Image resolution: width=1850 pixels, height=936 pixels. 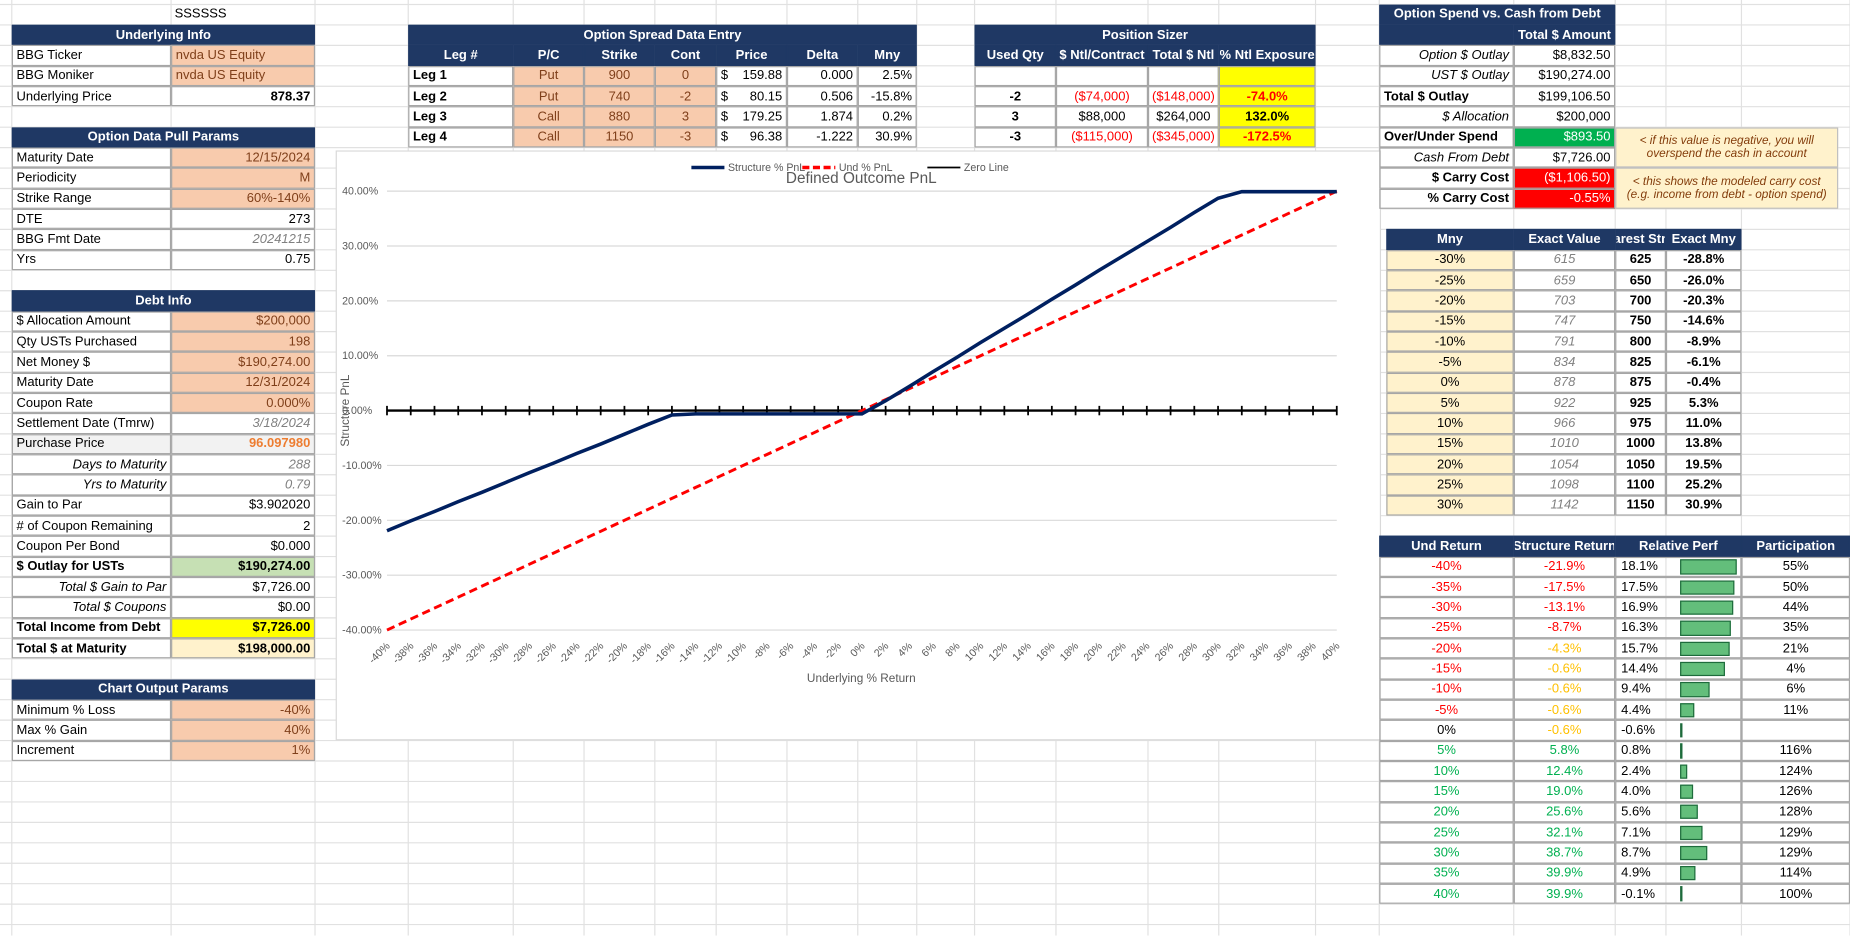 What do you see at coordinates (243, 423) in the screenshot?
I see `row-value: 3/18/2024` at bounding box center [243, 423].